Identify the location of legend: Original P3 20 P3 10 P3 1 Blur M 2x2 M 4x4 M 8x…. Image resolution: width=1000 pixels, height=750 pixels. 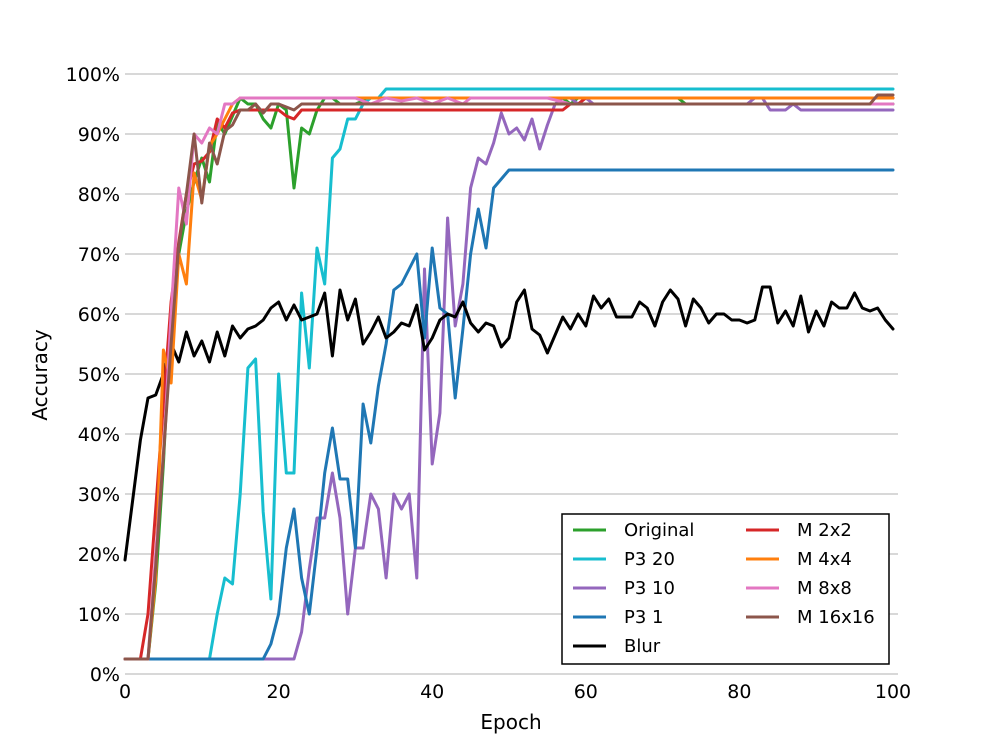
(725, 589).